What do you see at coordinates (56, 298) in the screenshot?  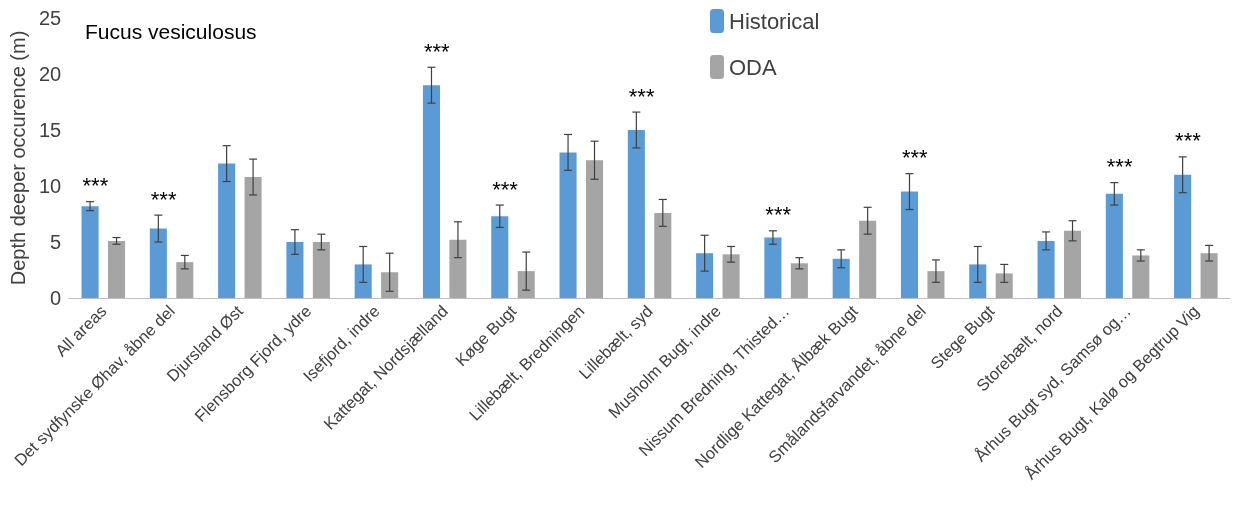 I see `y-tick-label: 0` at bounding box center [56, 298].